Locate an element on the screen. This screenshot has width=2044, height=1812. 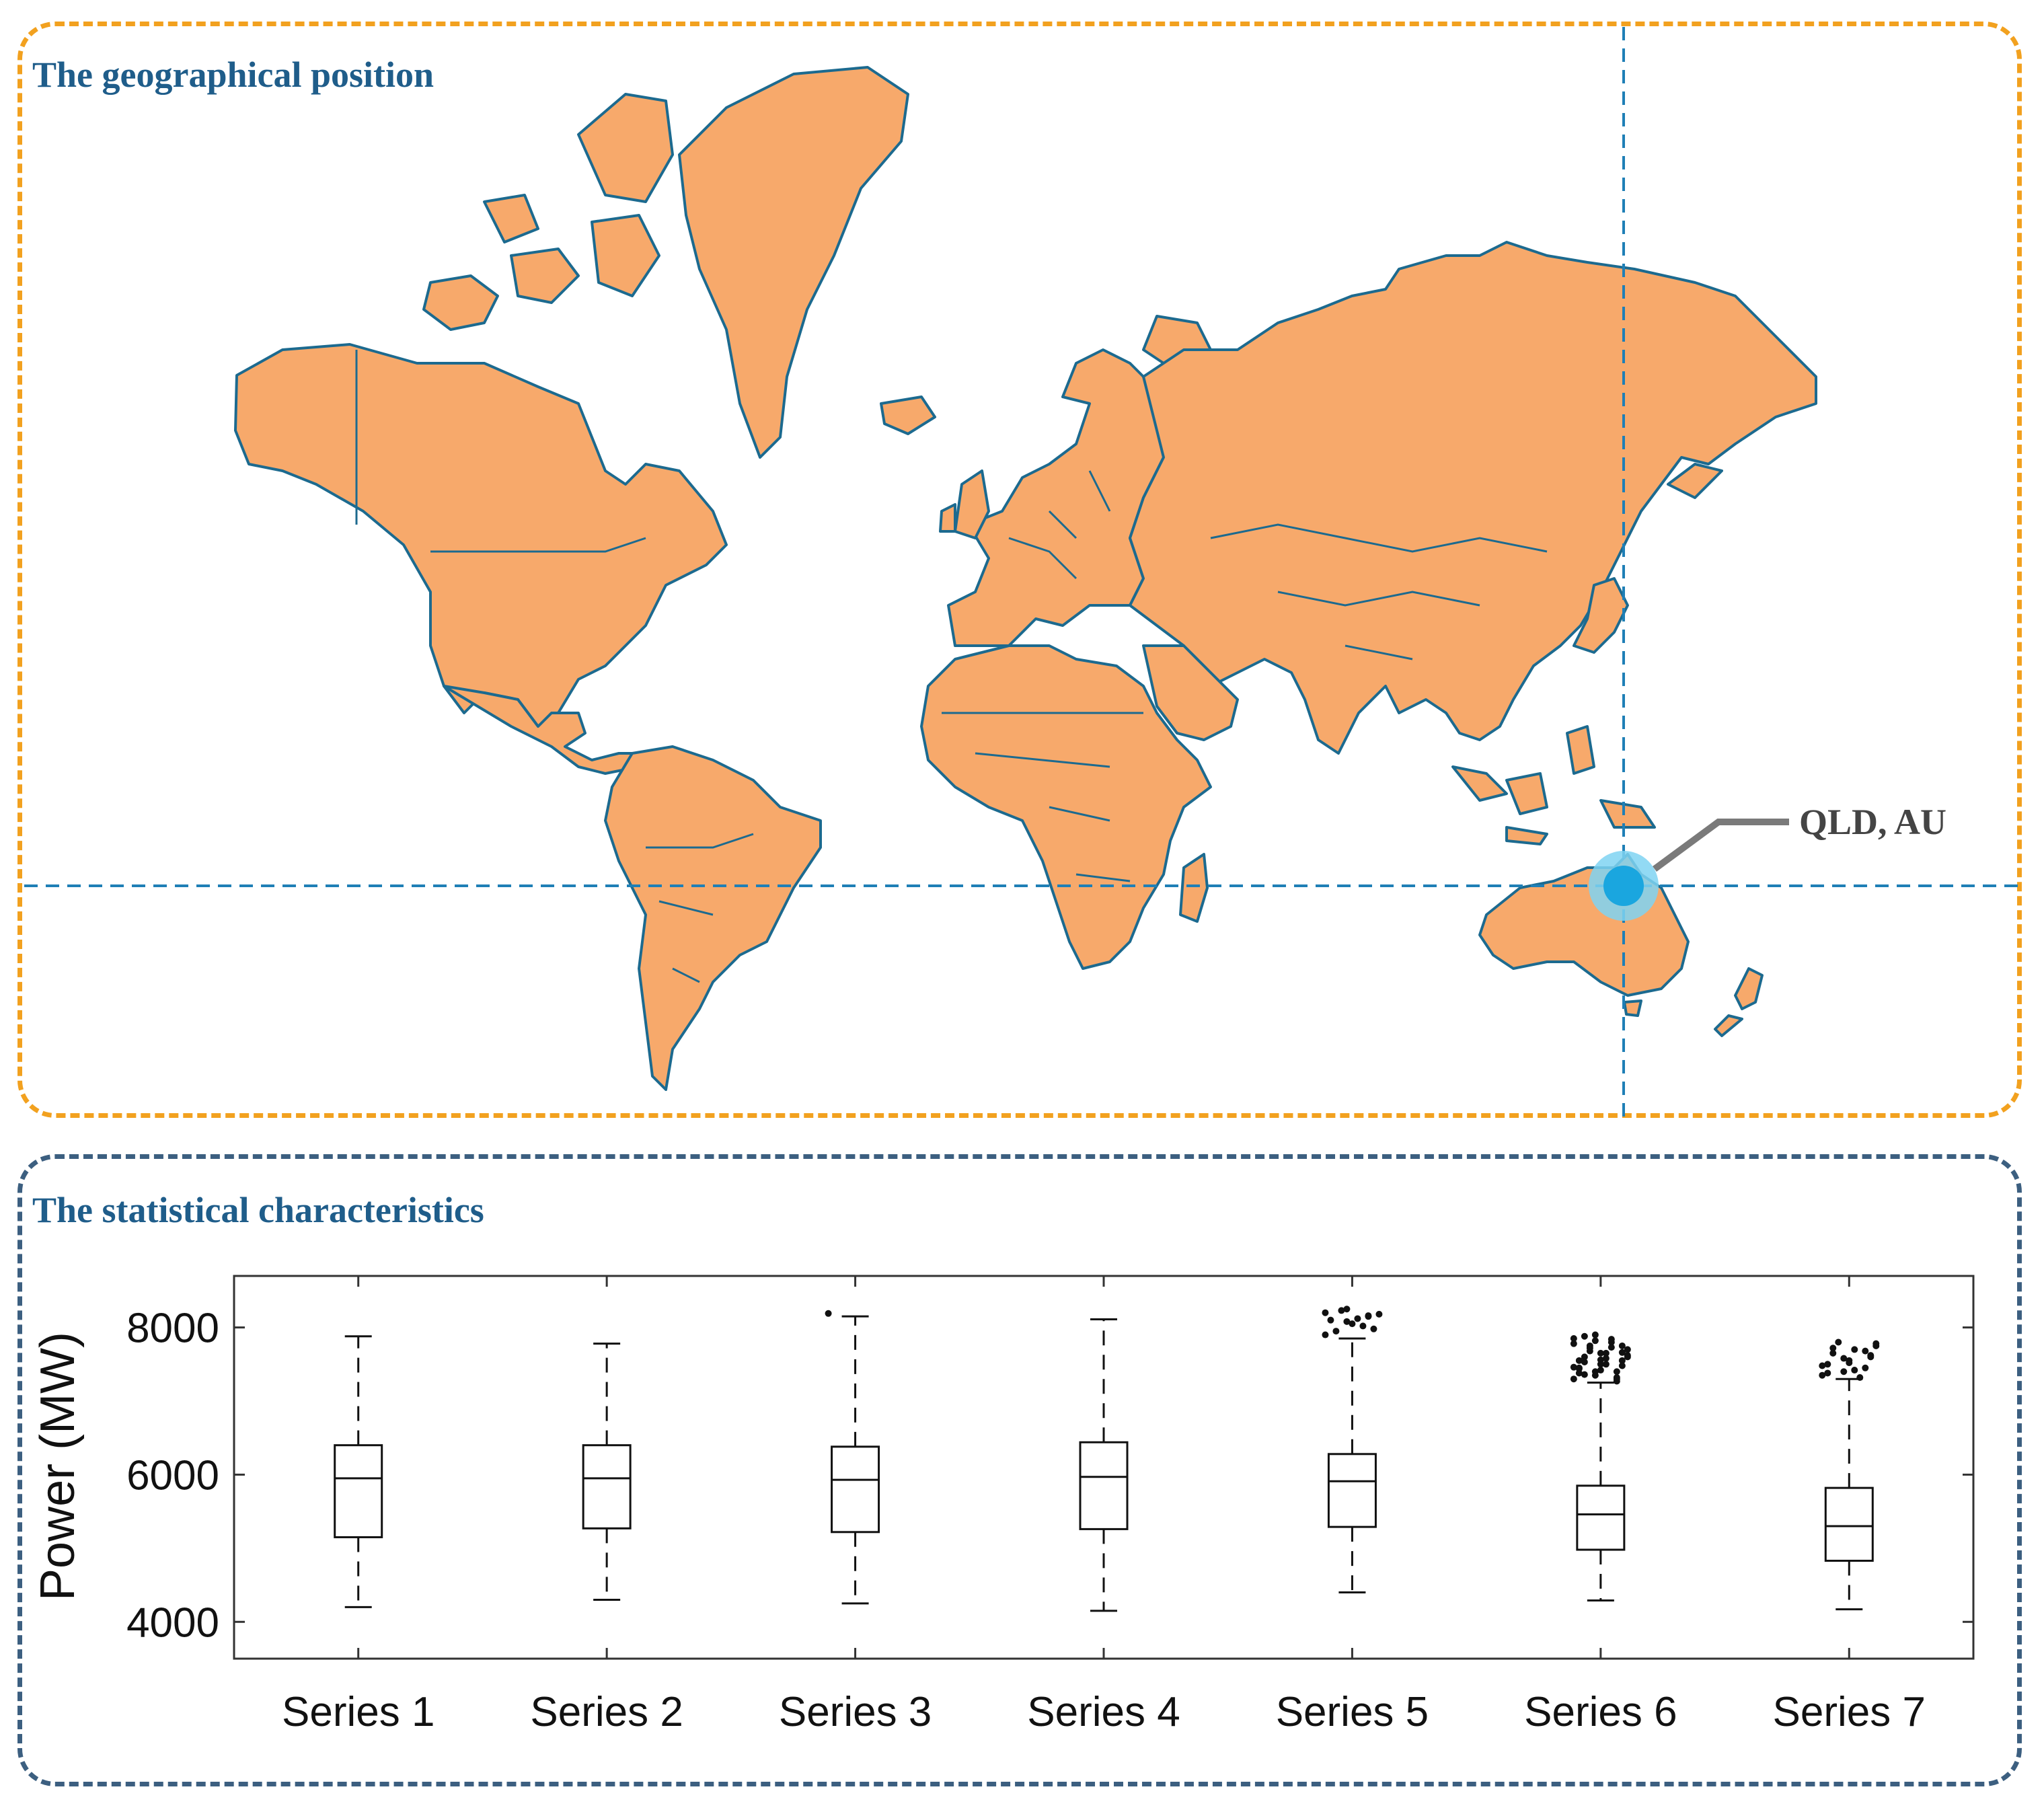
marker-callout-line is located at coordinates (1721, 845).